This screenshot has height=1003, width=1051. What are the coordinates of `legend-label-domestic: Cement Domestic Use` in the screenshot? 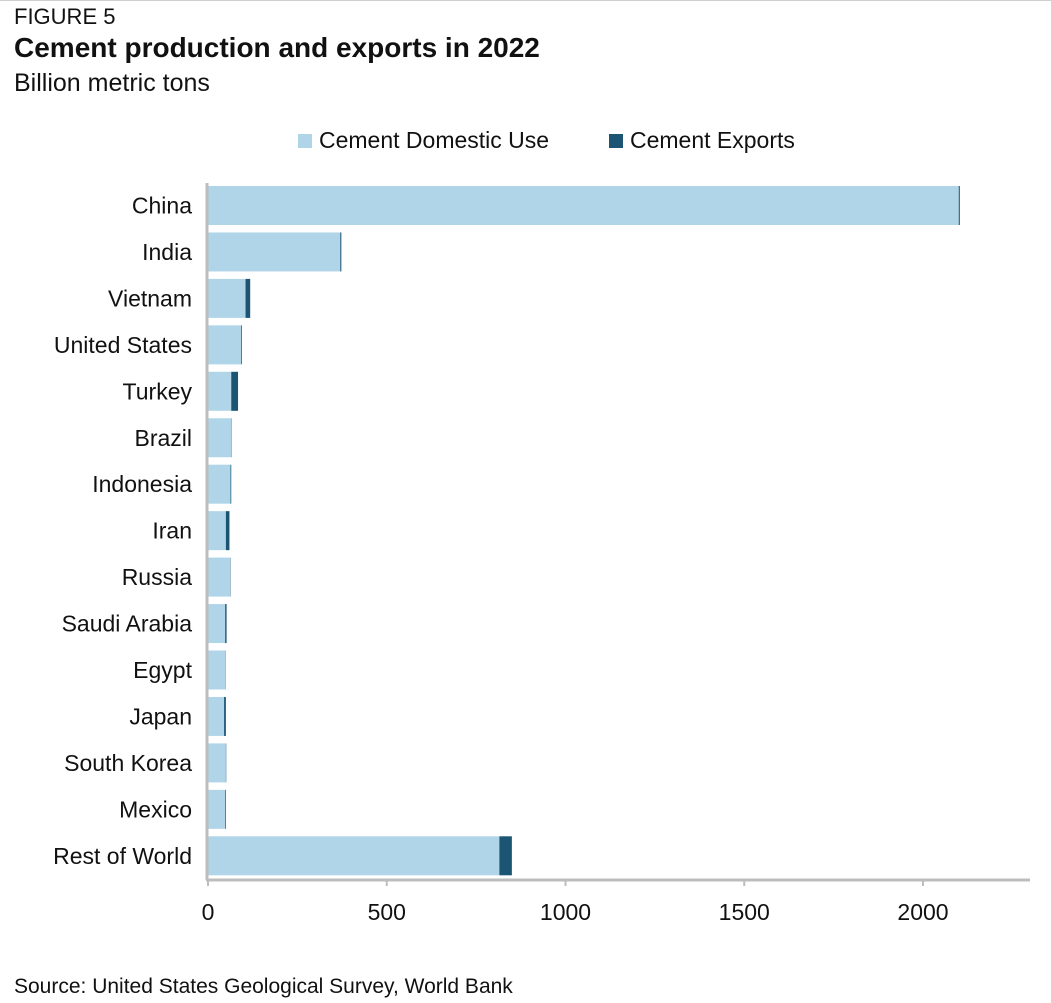 It's located at (434, 140).